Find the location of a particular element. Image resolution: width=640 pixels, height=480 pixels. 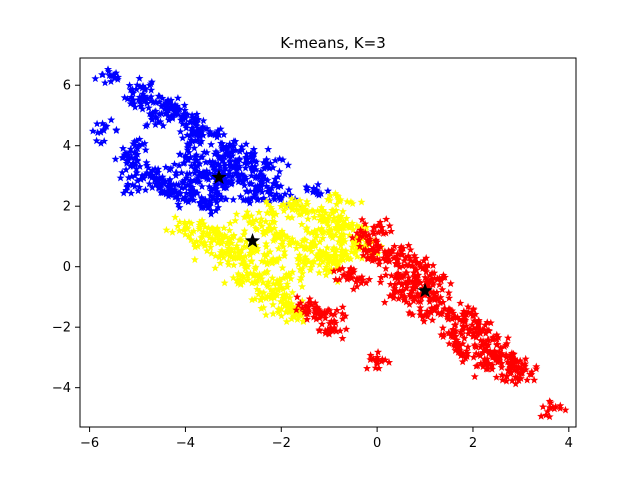

cluster-3-point is located at coordinates (463, 354).